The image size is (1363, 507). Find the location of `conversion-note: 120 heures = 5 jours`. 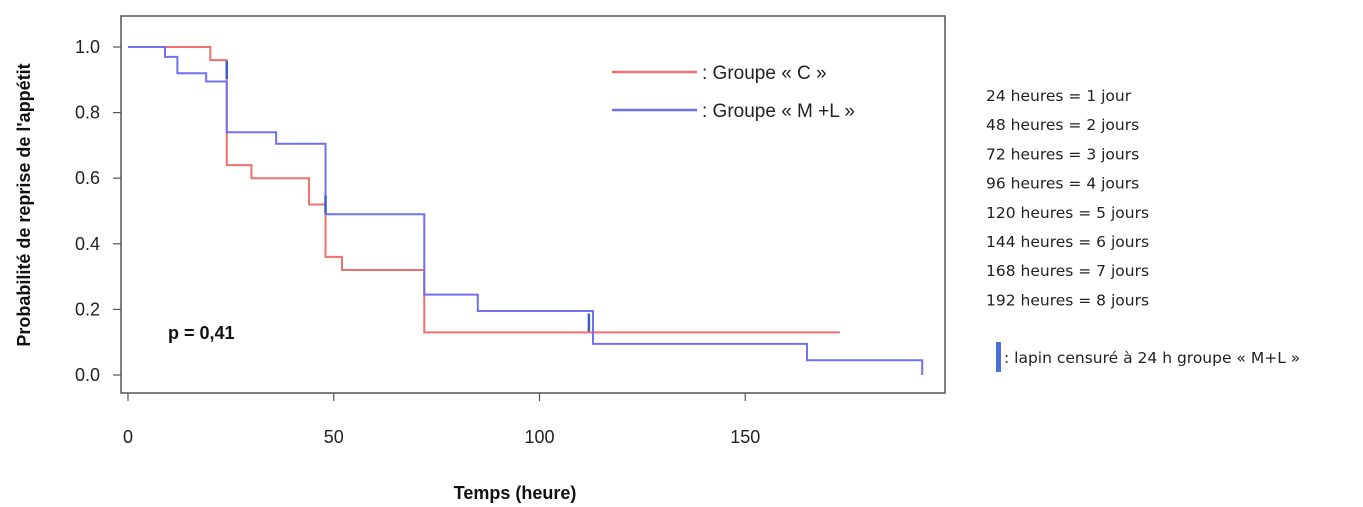

conversion-note: 120 heures = 5 jours is located at coordinates (1067, 213).